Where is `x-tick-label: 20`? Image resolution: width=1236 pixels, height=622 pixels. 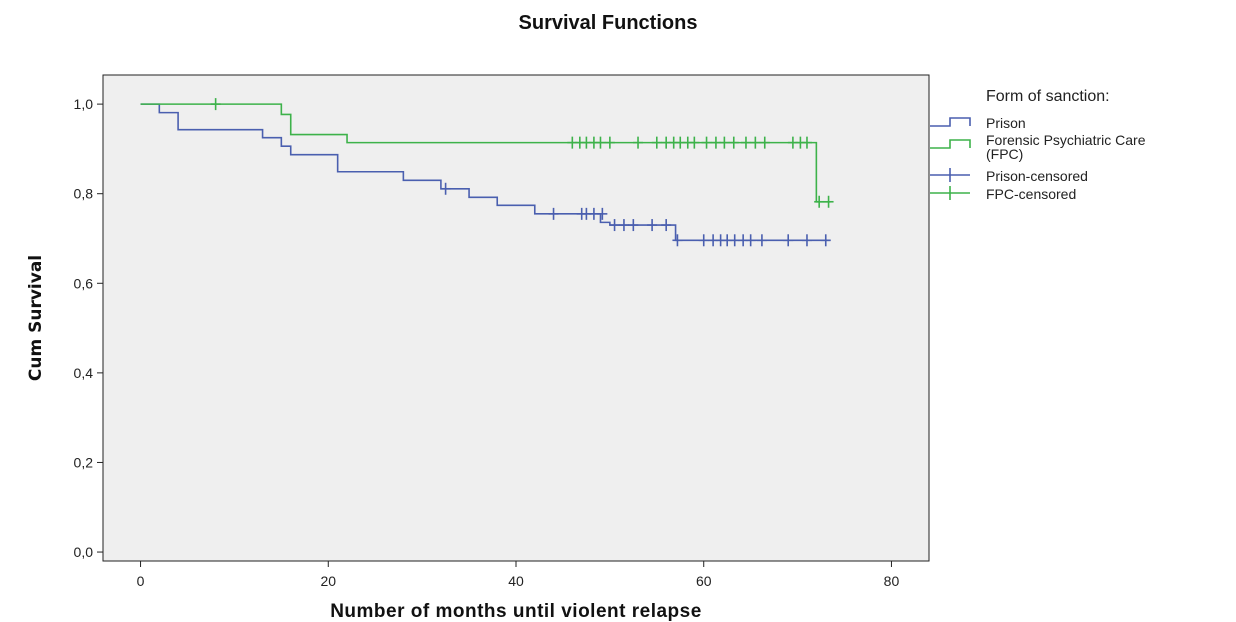 x-tick-label: 20 is located at coordinates (328, 581).